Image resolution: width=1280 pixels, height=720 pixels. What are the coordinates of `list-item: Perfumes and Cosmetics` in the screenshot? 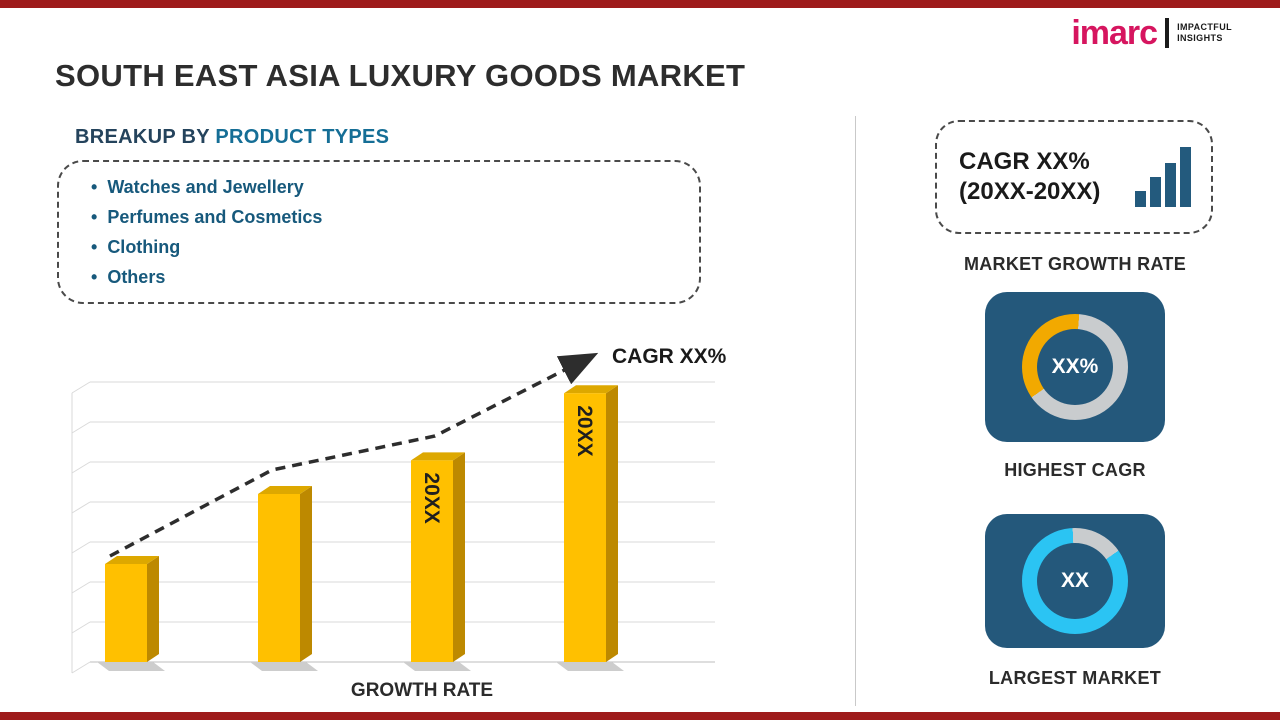 It's located at (395, 217).